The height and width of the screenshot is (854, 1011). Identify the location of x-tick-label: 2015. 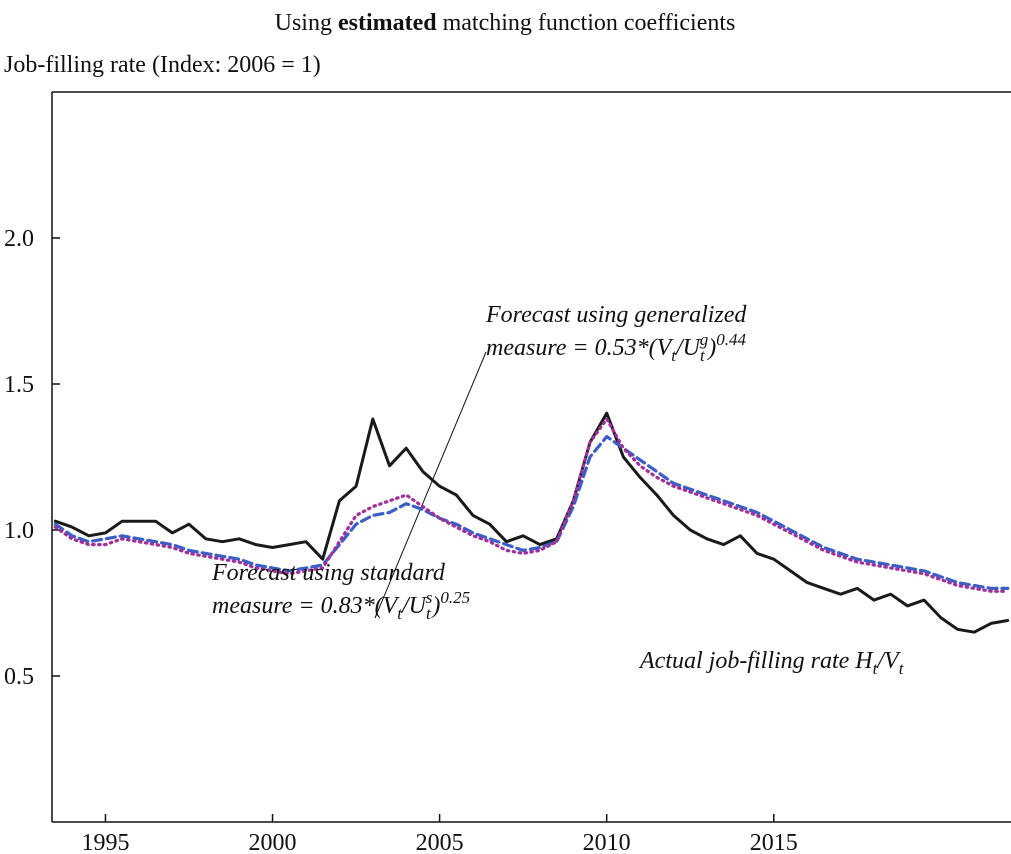
(774, 842).